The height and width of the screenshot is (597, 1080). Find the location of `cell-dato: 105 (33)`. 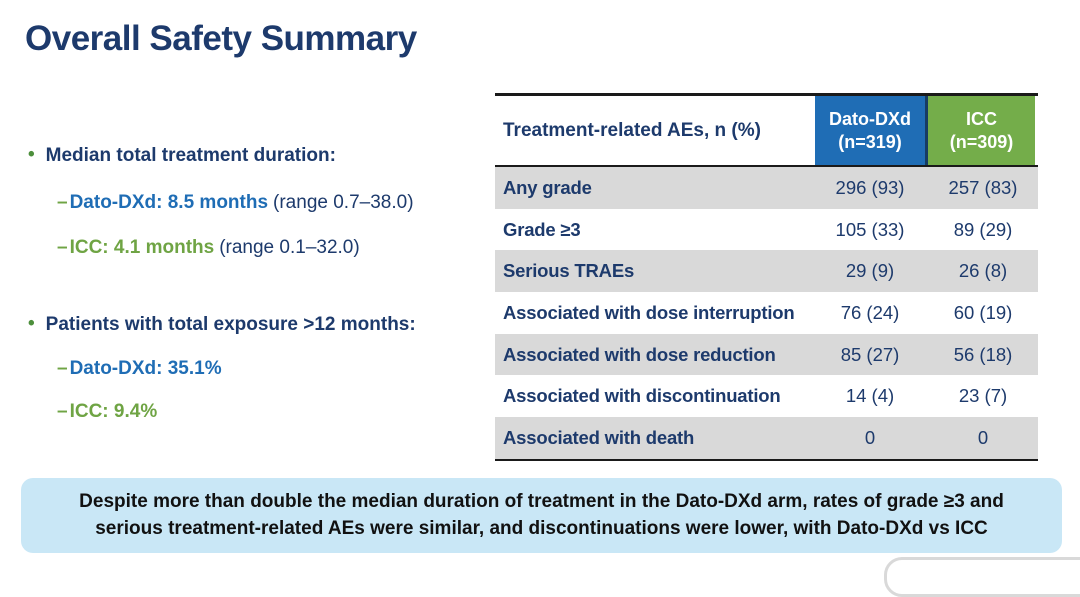

cell-dato: 105 (33) is located at coordinates (870, 229).